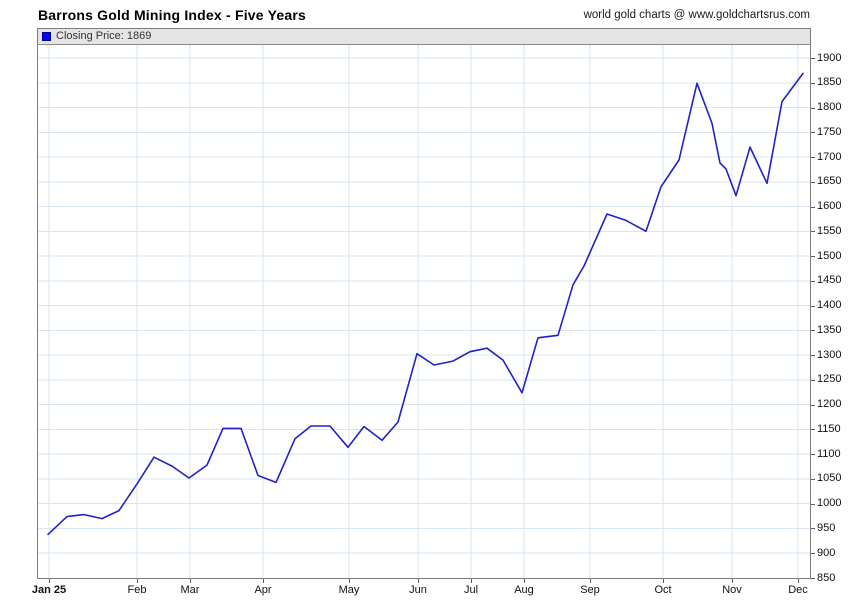  What do you see at coordinates (826, 577) in the screenshot?
I see `y-tick-label: 850` at bounding box center [826, 577].